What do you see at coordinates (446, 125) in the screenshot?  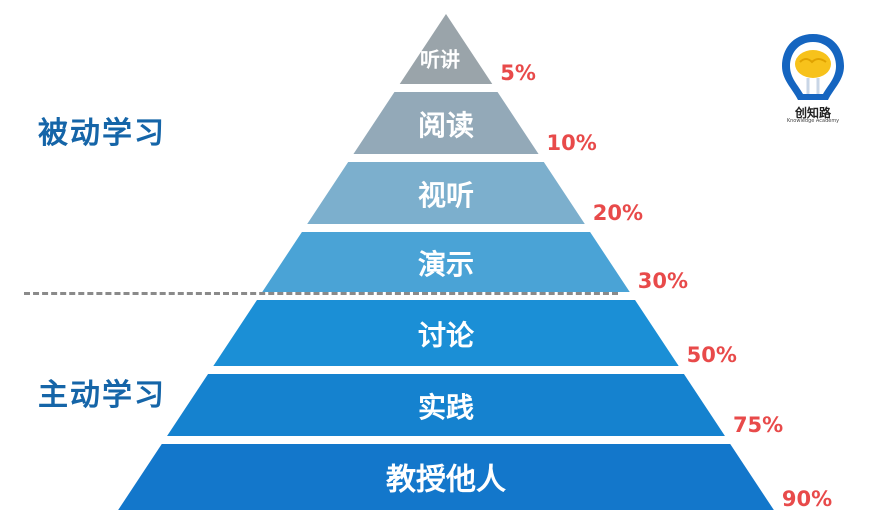 I see `tier-label: 阅读` at bounding box center [446, 125].